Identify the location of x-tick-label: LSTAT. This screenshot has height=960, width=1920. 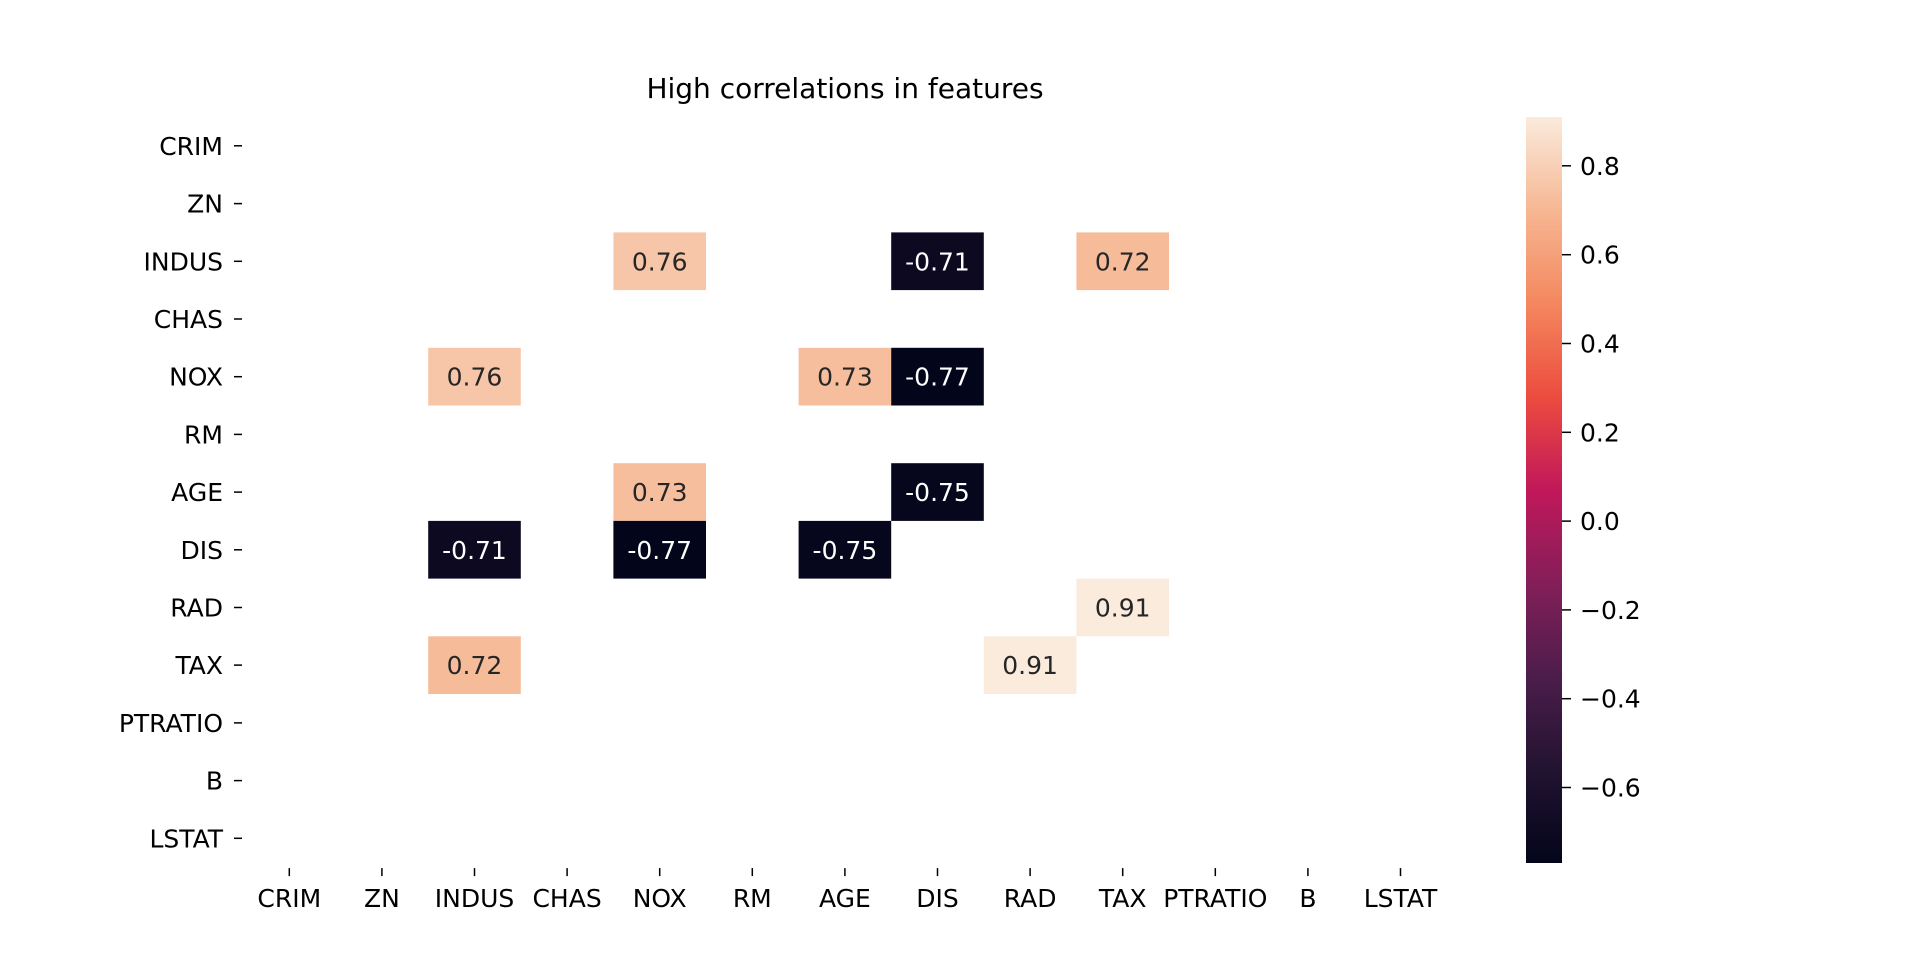
(1401, 898).